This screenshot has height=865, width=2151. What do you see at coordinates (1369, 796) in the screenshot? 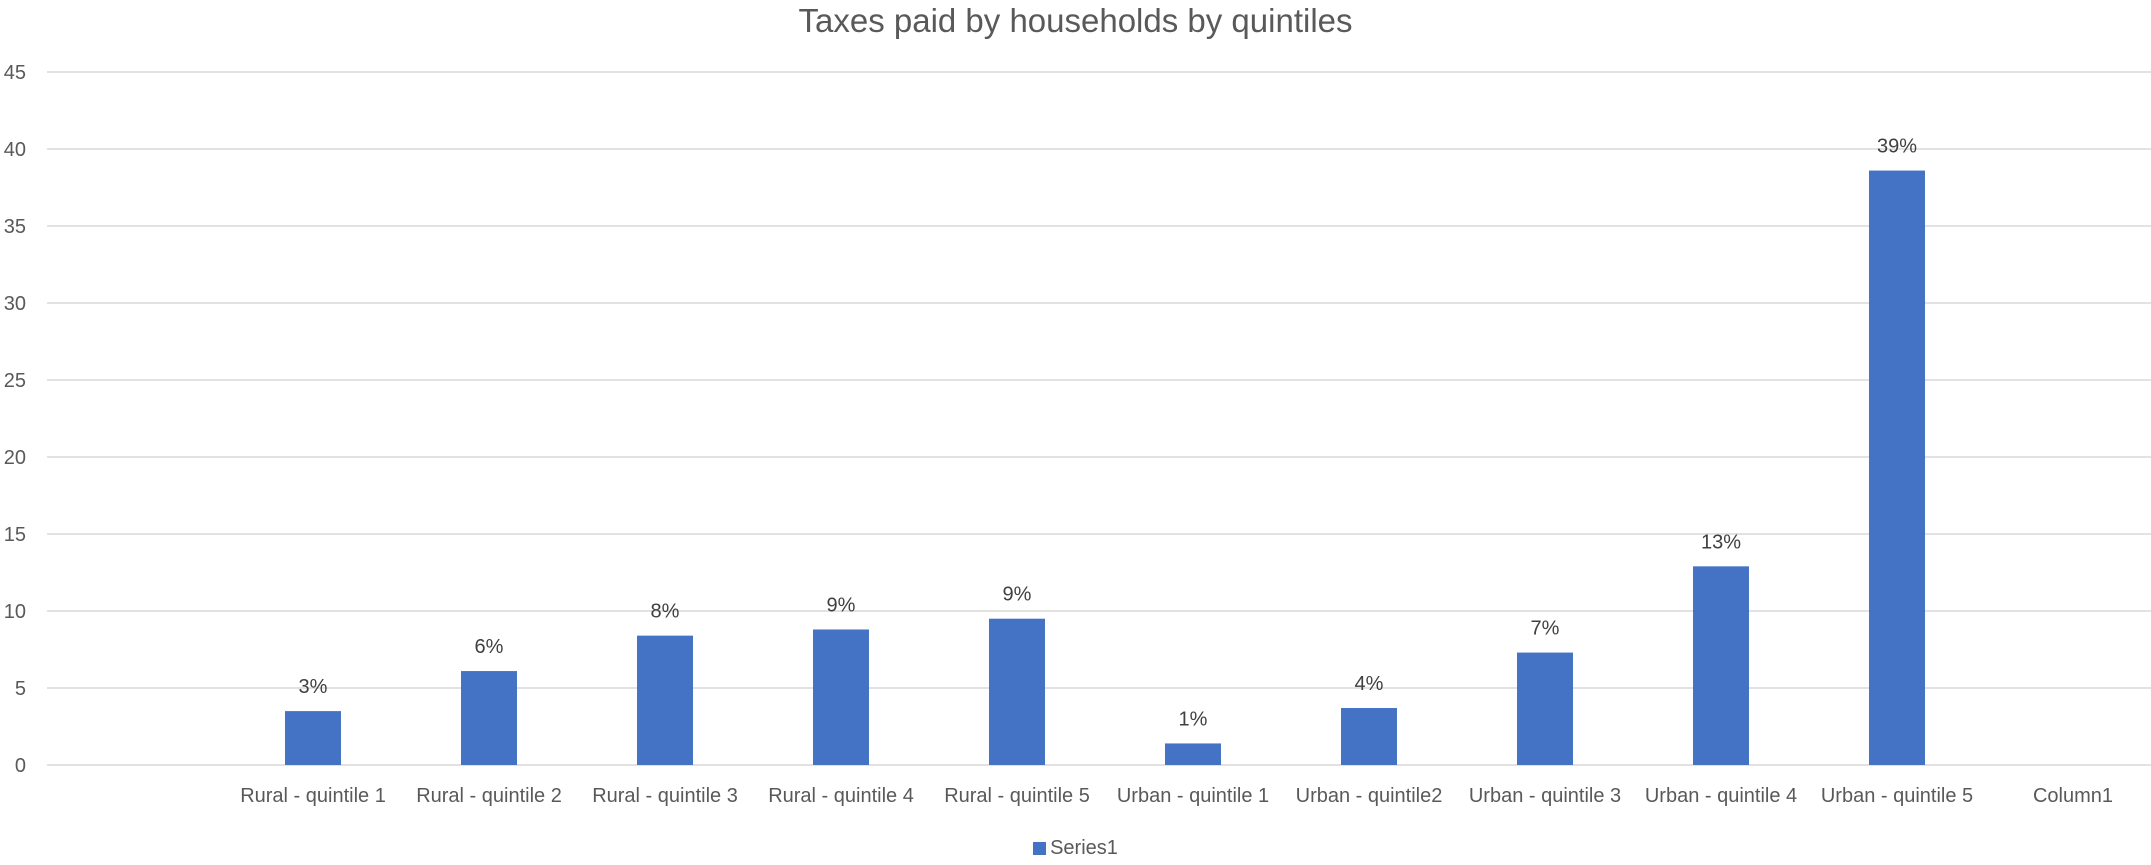
I see `x-tick-label: Urban - quintile2` at bounding box center [1369, 796].